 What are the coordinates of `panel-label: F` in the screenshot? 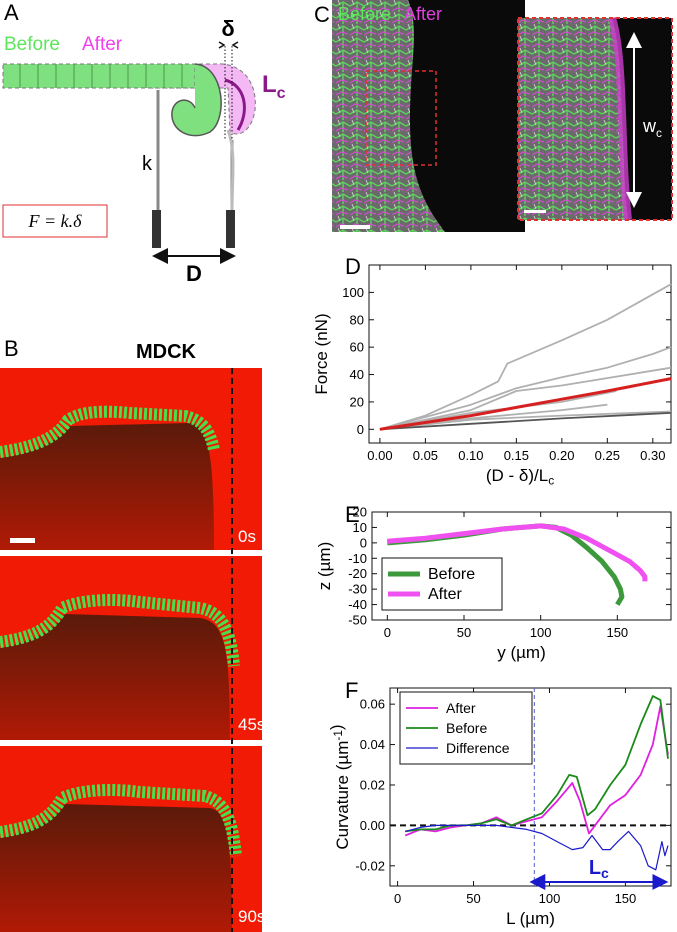 It's located at (351, 690).